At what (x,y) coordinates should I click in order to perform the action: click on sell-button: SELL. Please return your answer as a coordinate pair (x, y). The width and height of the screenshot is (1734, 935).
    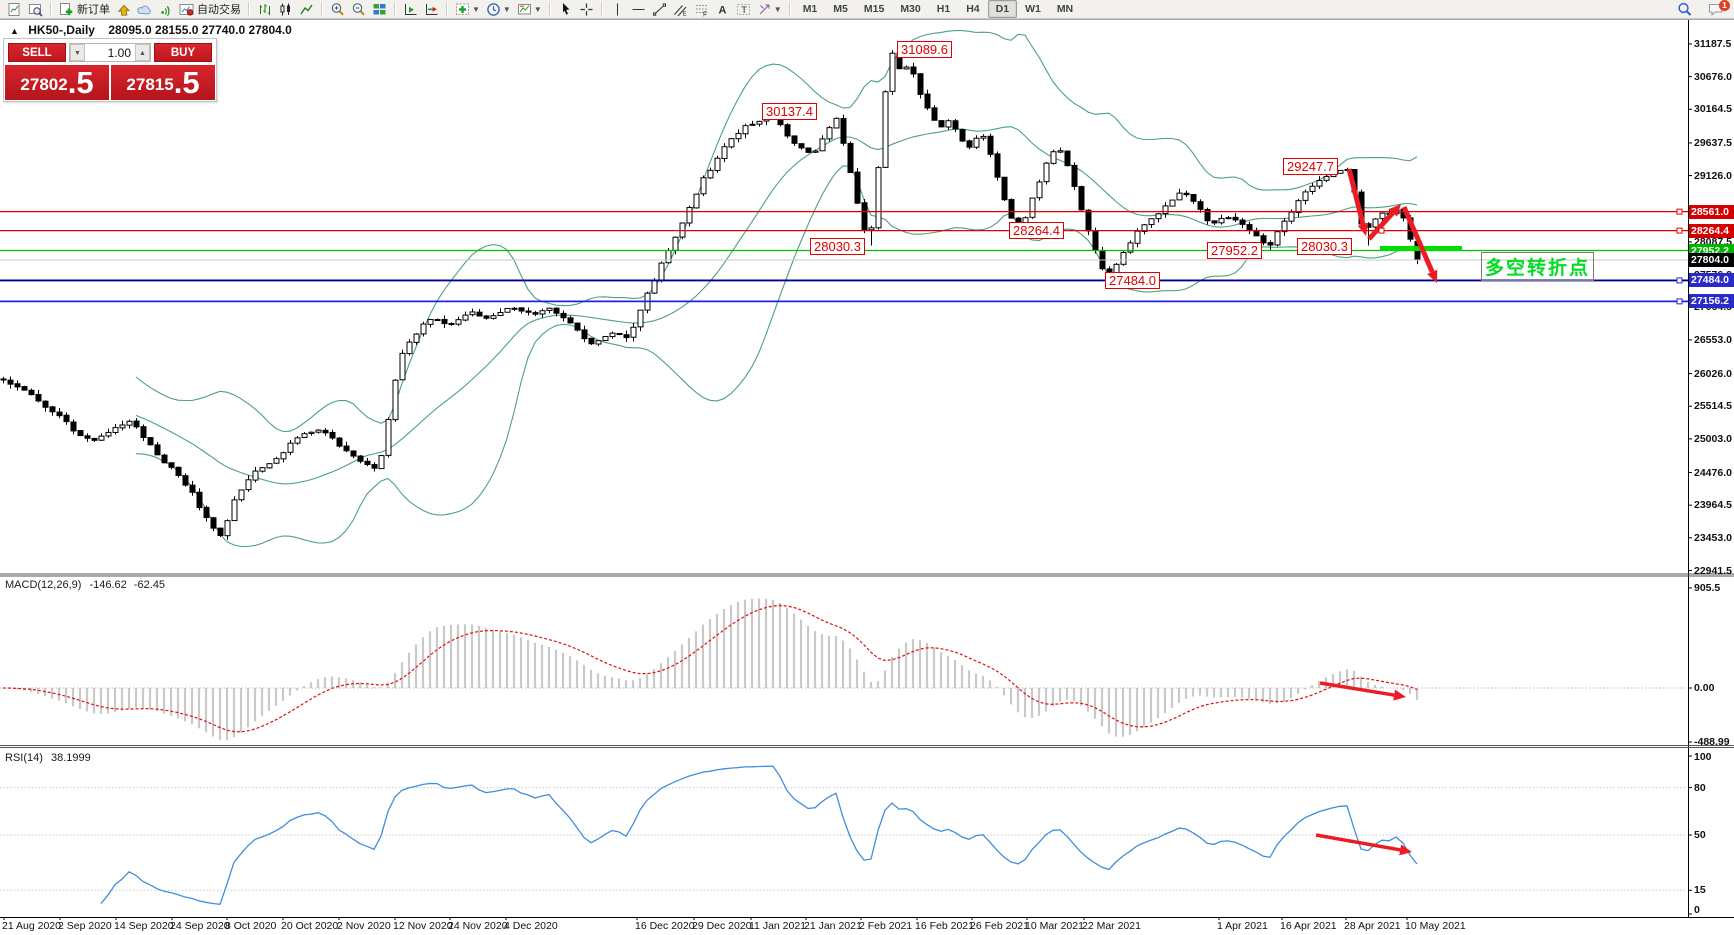
    Looking at the image, I should click on (37, 52).